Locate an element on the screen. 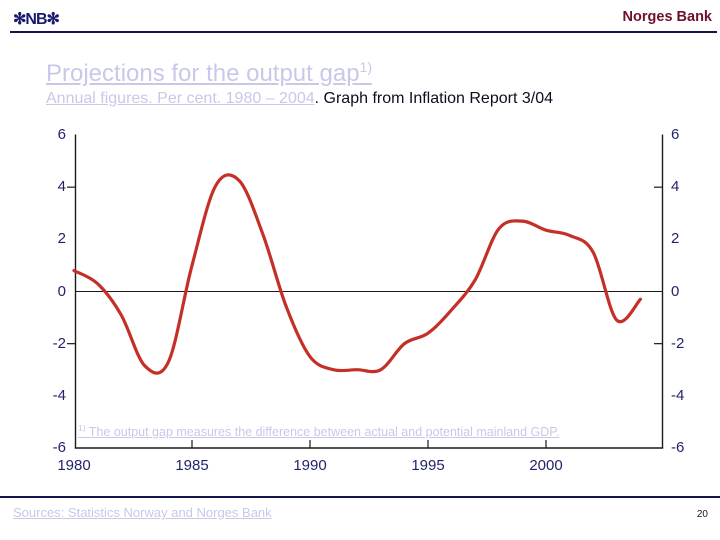 This screenshot has height=540, width=720. page-title: Projections for the output gap1) is located at coordinates (209, 73).